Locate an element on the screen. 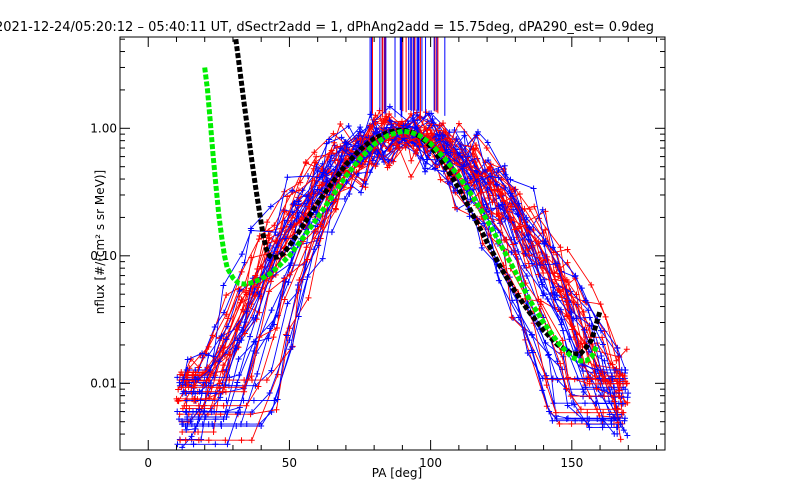  x-tick: 0 is located at coordinates (148, 253).